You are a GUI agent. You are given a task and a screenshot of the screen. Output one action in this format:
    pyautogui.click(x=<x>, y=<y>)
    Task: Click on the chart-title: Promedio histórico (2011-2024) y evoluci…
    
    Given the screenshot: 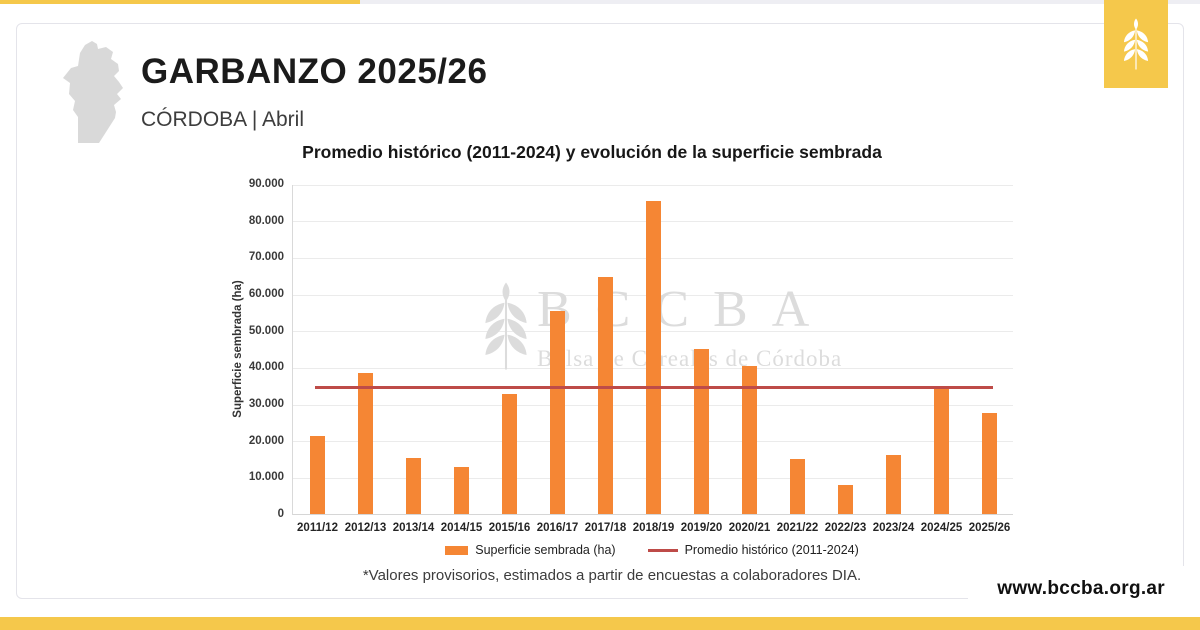 What is the action you would take?
    pyautogui.click(x=592, y=152)
    